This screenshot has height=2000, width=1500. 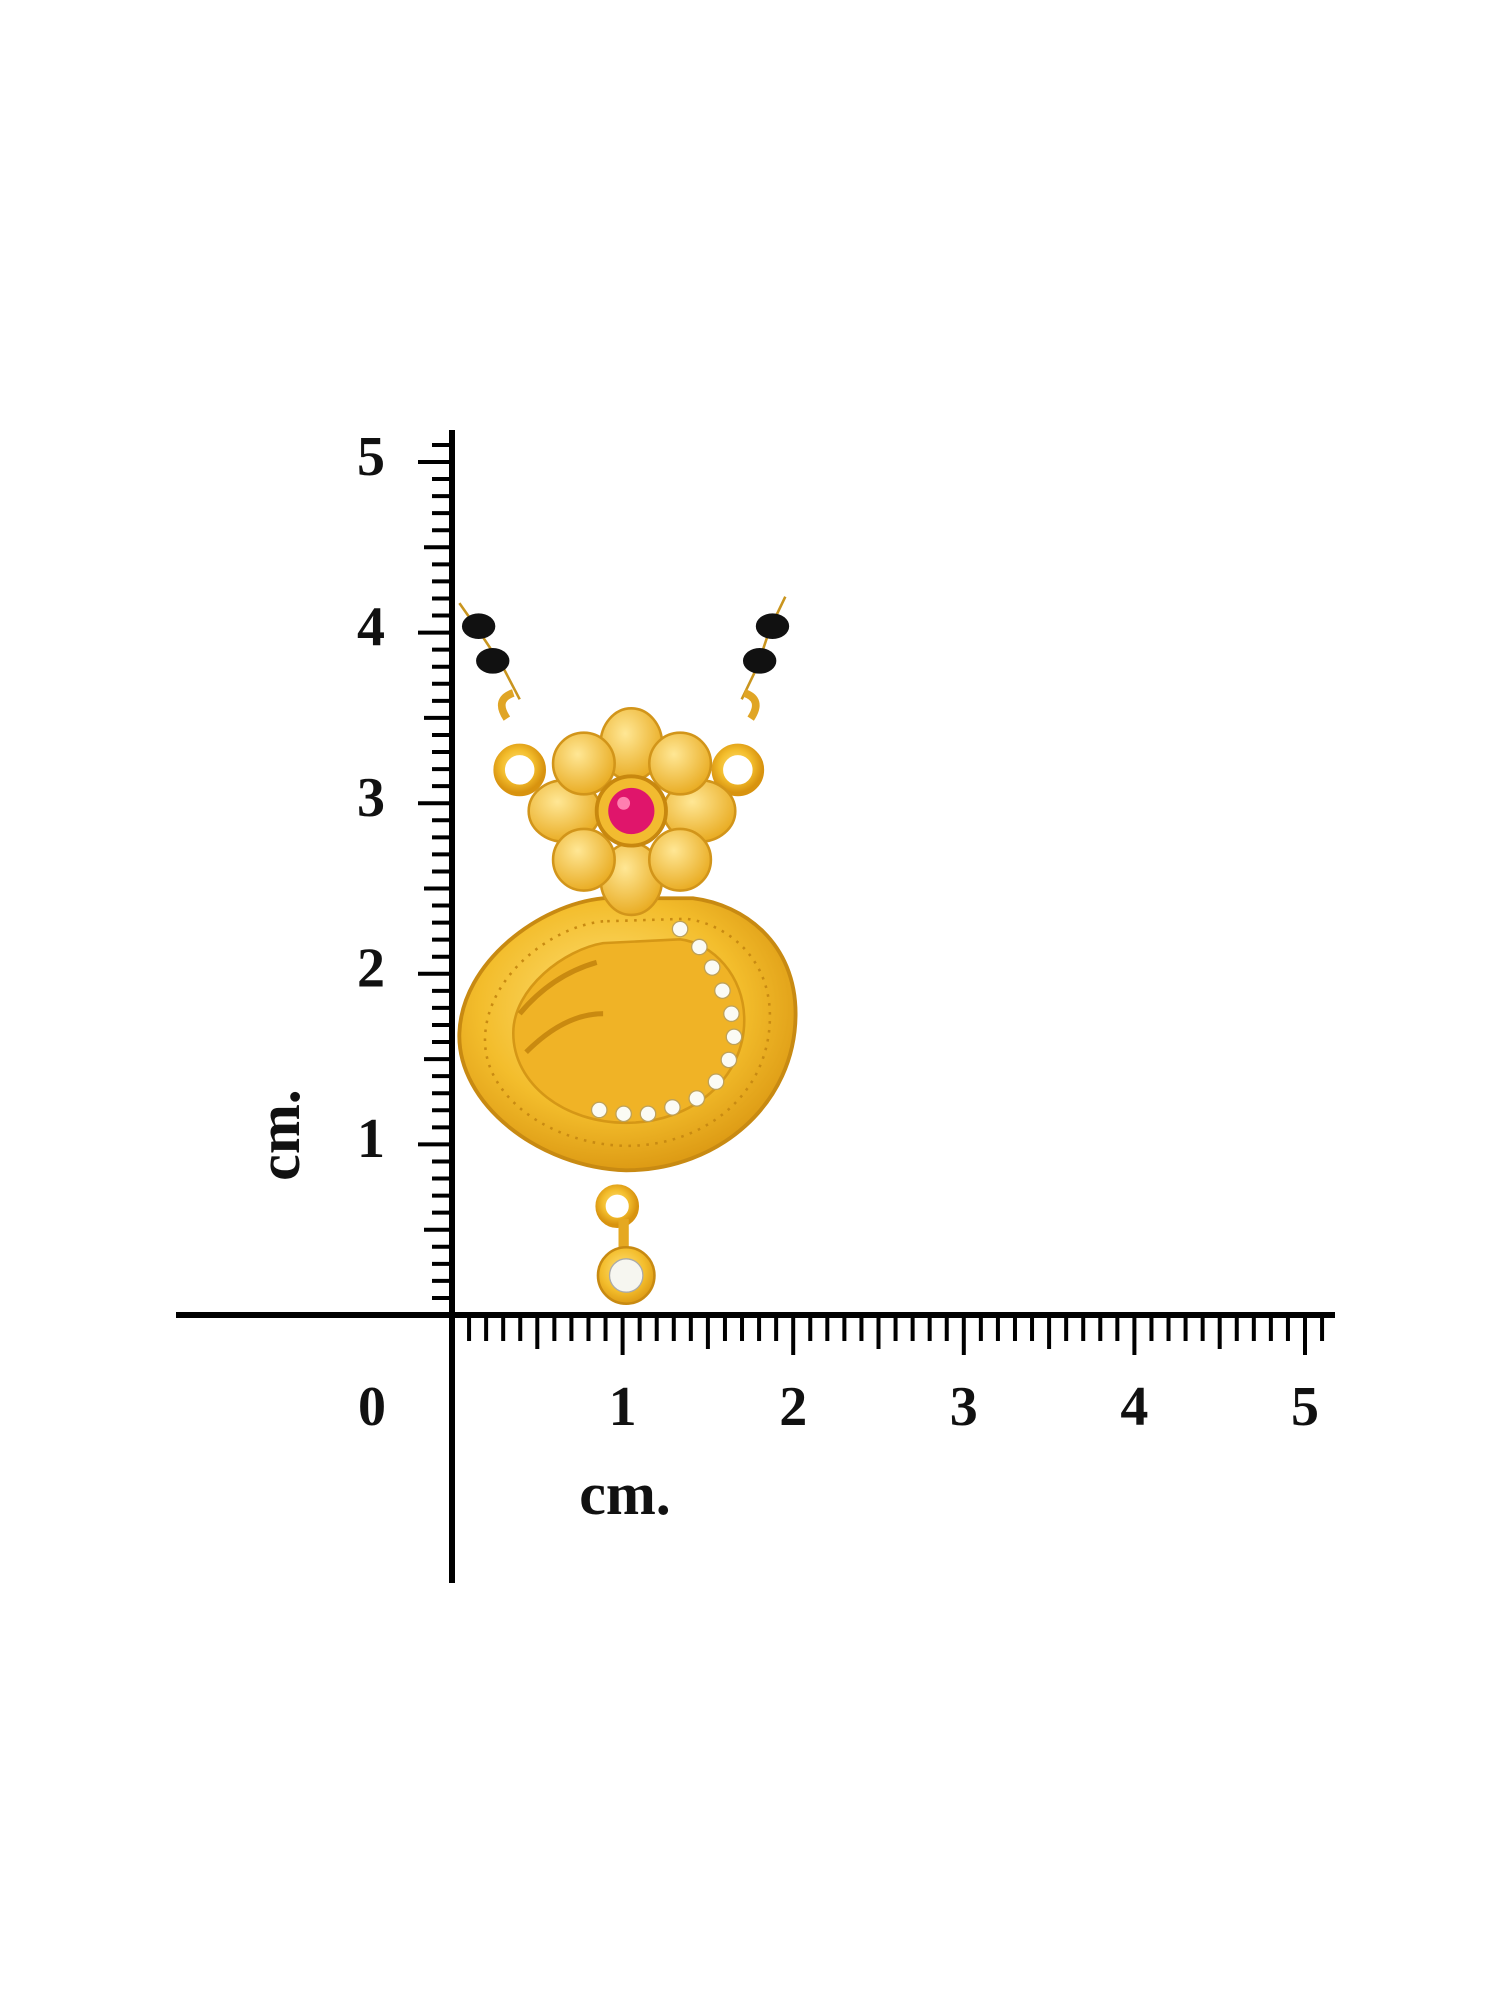 I want to click on y-tick-label: 2, so click(x=371, y=969).